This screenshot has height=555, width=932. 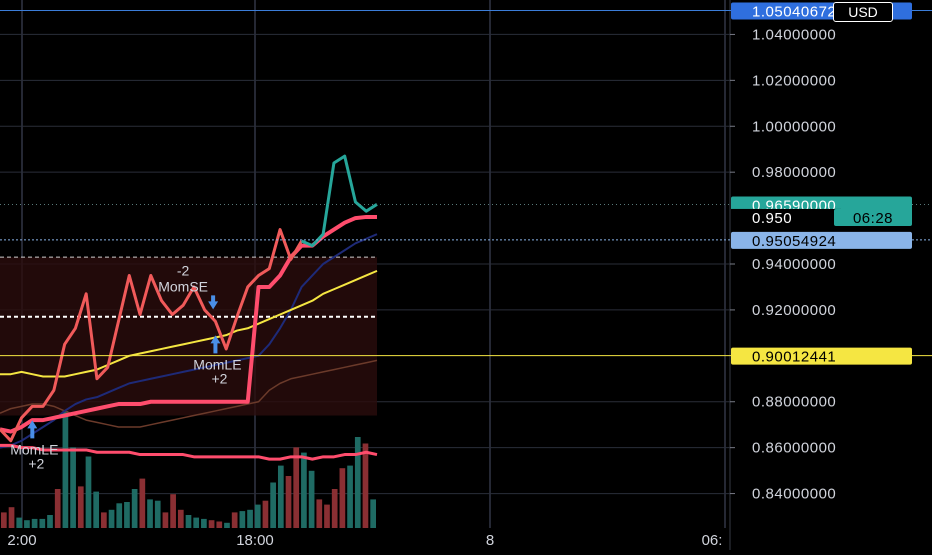 What do you see at coordinates (794, 241) in the screenshot?
I see `price-tag-text: 0.95054924` at bounding box center [794, 241].